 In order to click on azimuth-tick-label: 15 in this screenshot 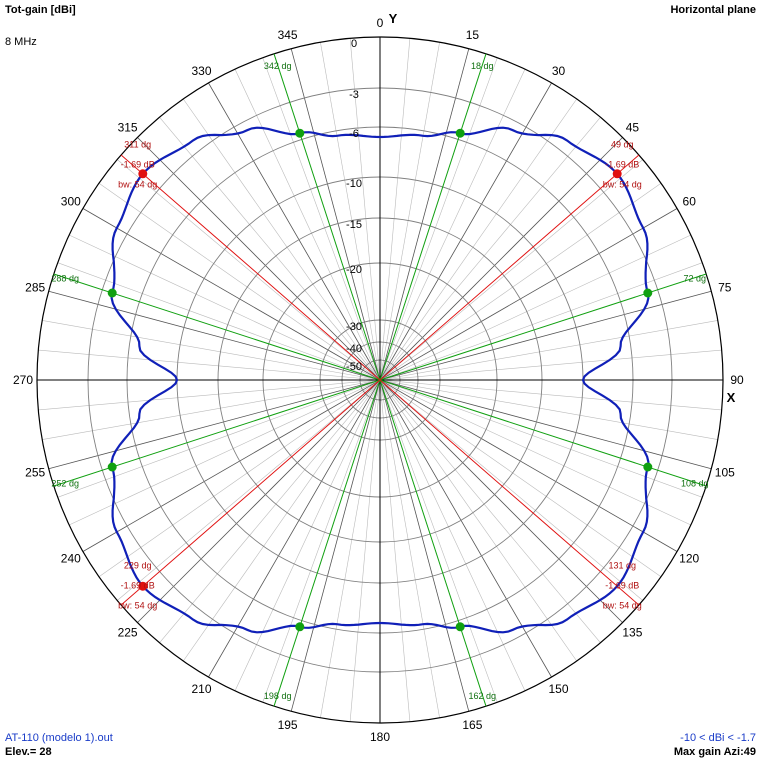, I will do `click(473, 35)`.